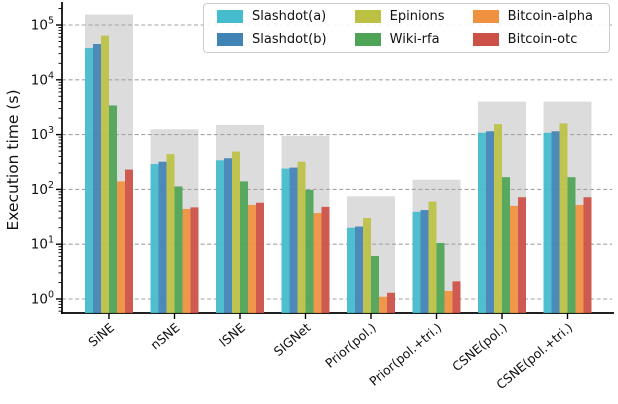 The height and width of the screenshot is (404, 618). I want to click on legend-label: Bitcoin-alpha, so click(550, 16).